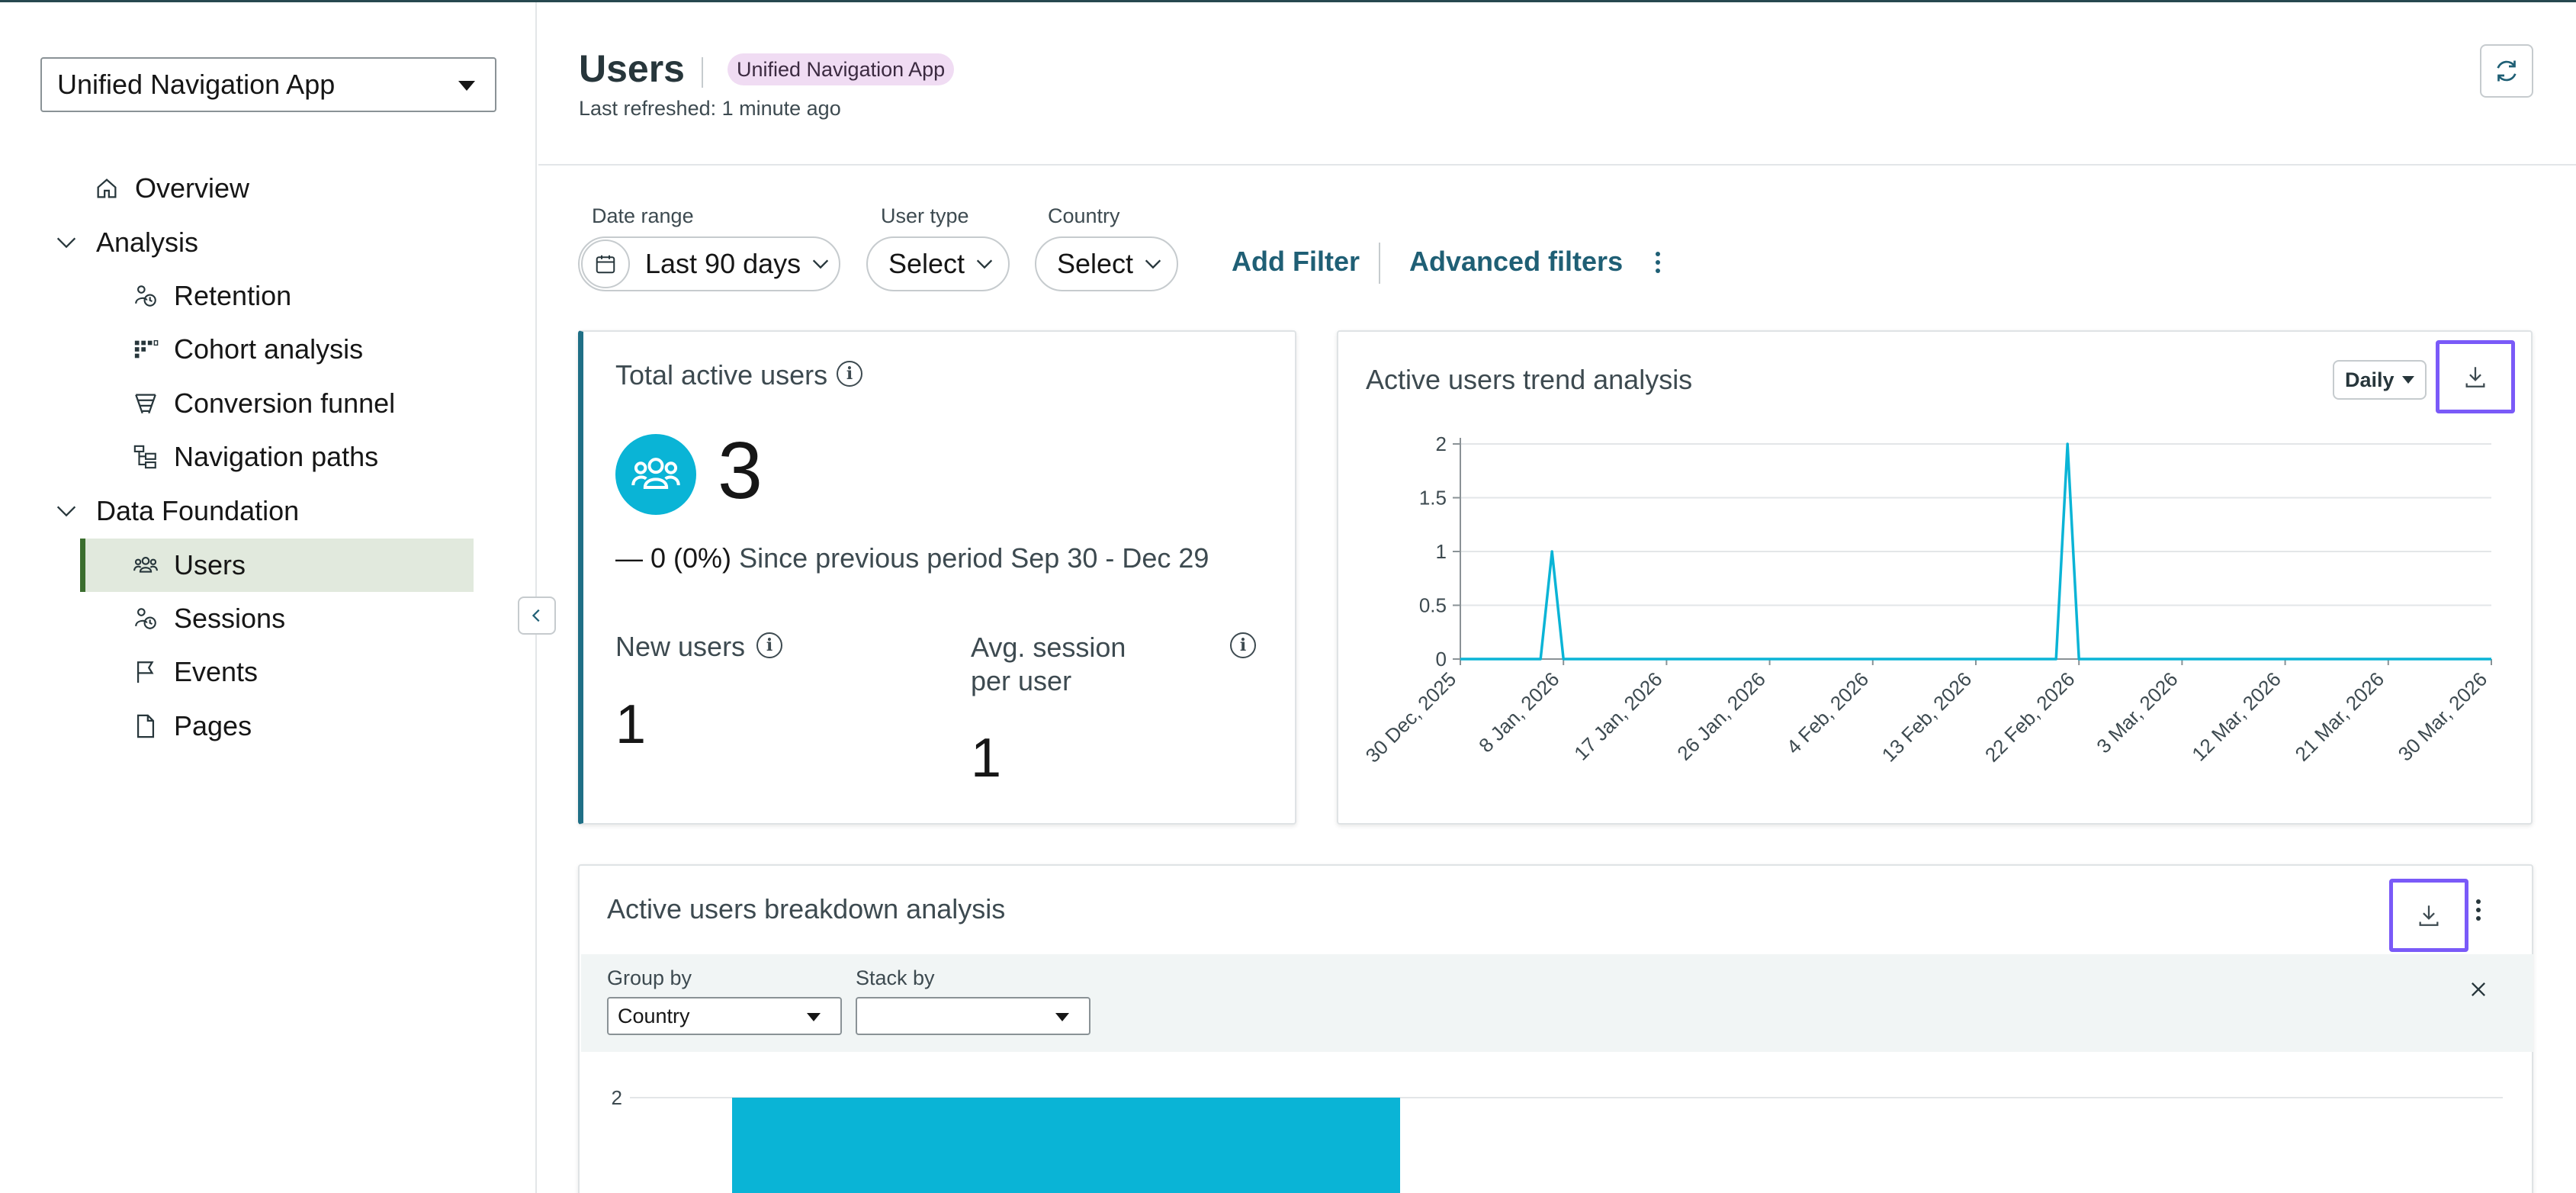 Image resolution: width=2576 pixels, height=1193 pixels. I want to click on sidebar-item-overview: Overview, so click(171, 188).